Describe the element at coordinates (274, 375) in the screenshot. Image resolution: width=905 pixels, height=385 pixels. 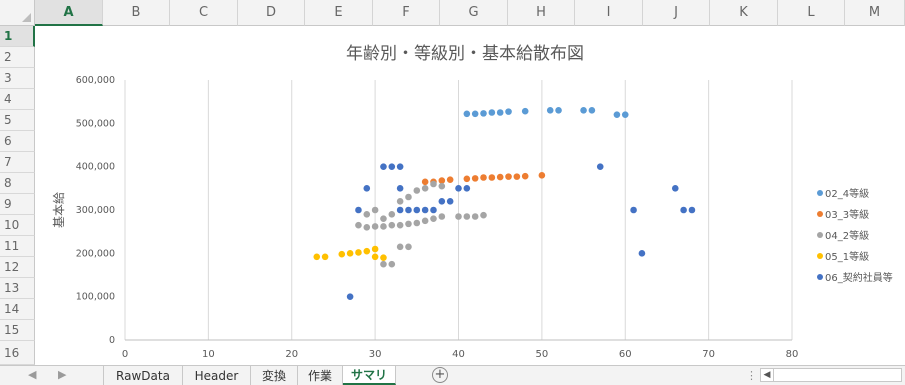
I see `sheet-tab-henkan: 変換` at that location.